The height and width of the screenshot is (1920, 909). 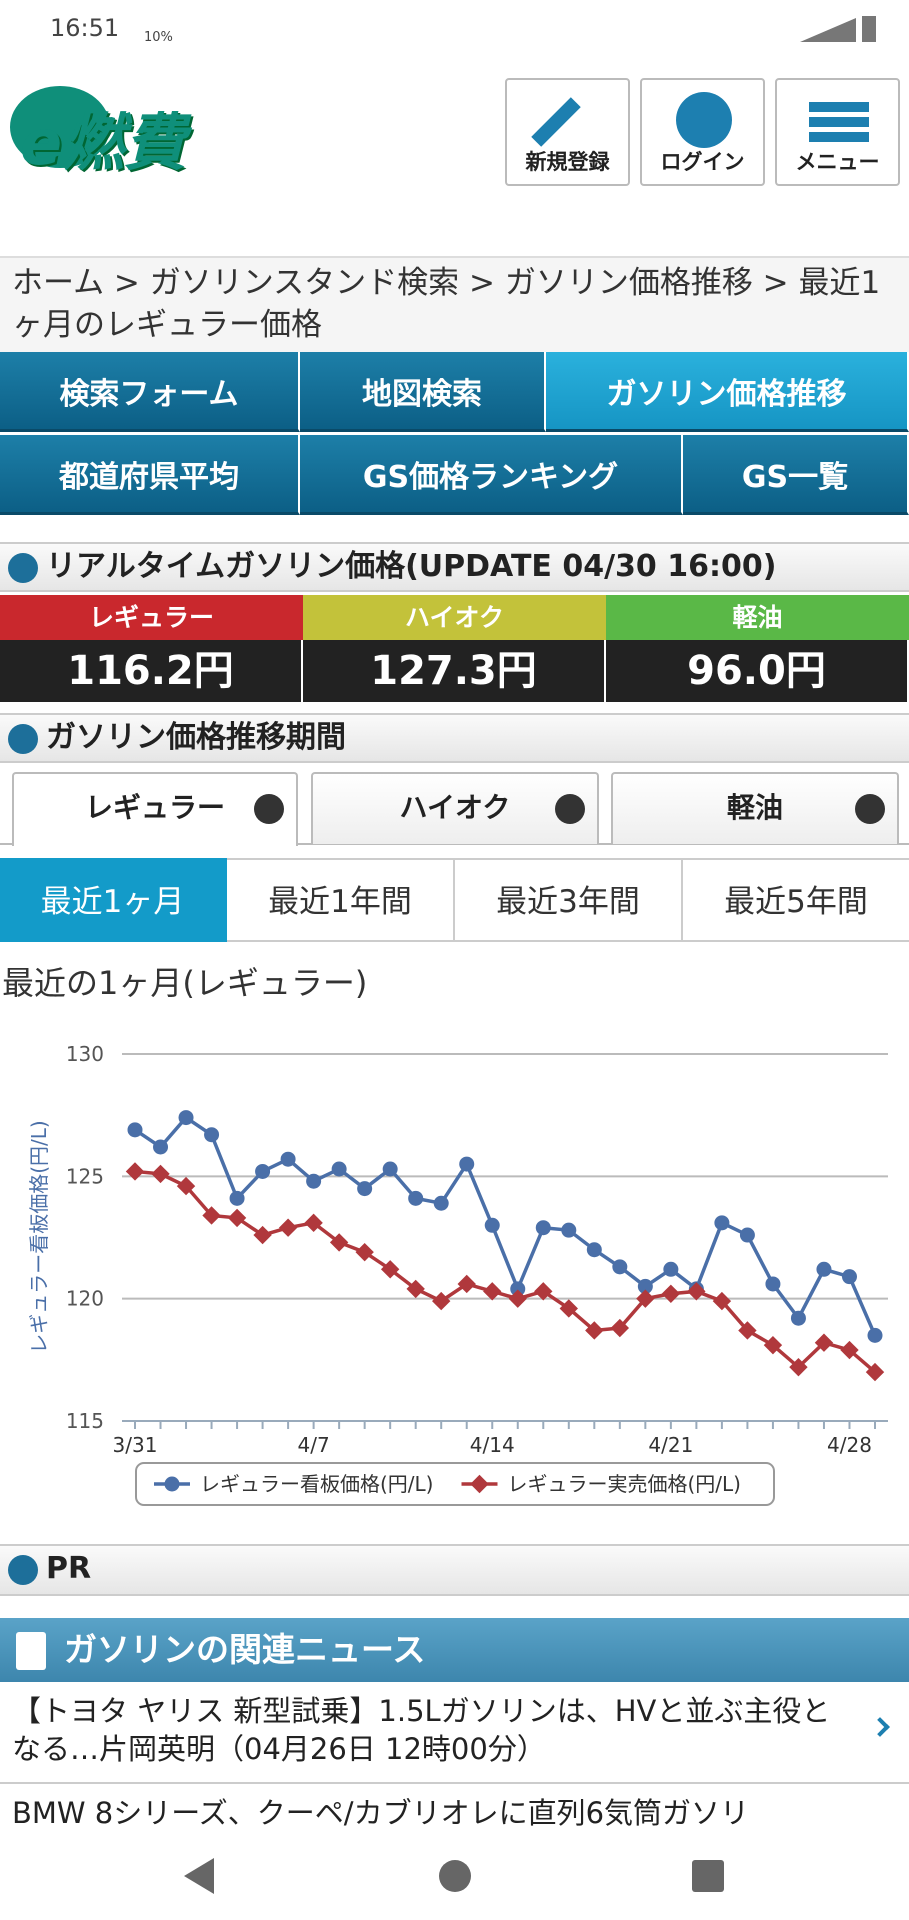 I want to click on nav-tab: ガソリン価格推移, so click(x=727, y=392).